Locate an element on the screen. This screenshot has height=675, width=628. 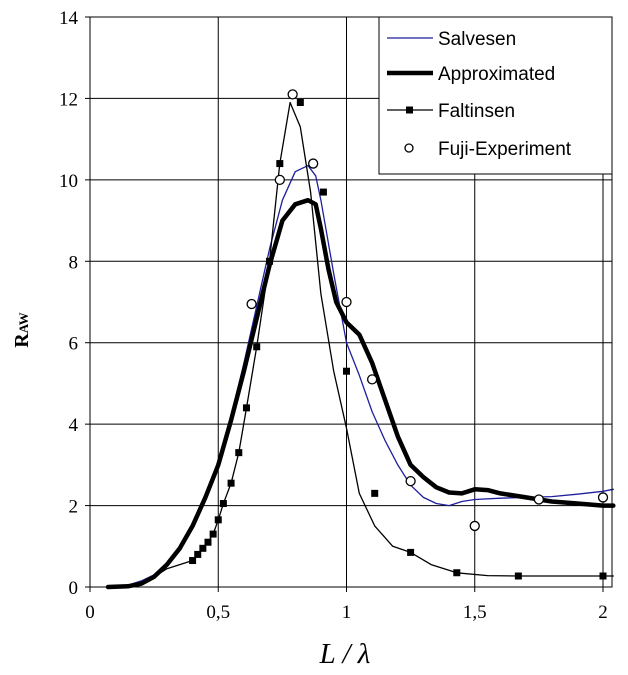
y-tick-label-1: 2 is located at coordinates (74, 507).